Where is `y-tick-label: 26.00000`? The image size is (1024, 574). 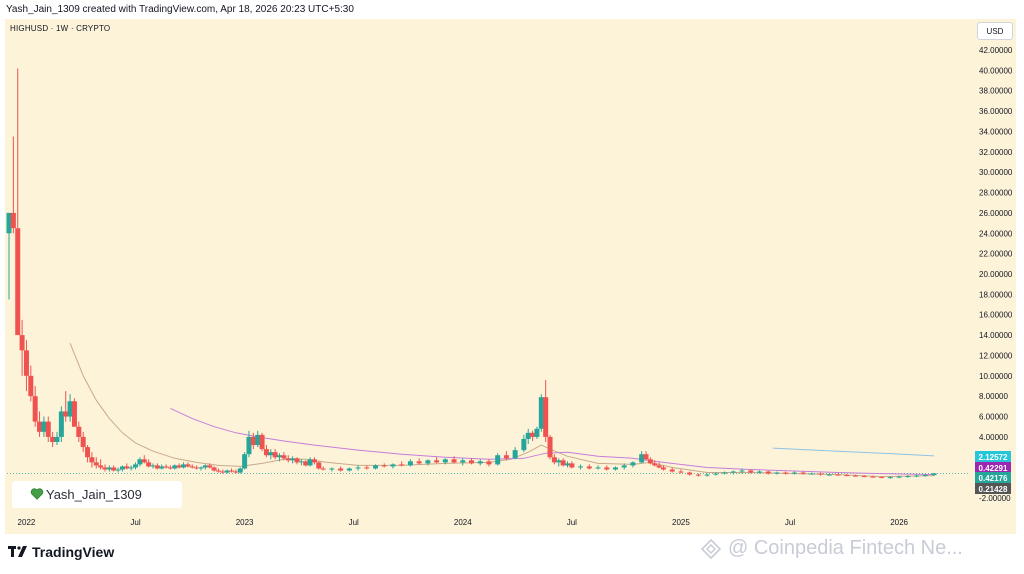 y-tick-label: 26.00000 is located at coordinates (996, 213).